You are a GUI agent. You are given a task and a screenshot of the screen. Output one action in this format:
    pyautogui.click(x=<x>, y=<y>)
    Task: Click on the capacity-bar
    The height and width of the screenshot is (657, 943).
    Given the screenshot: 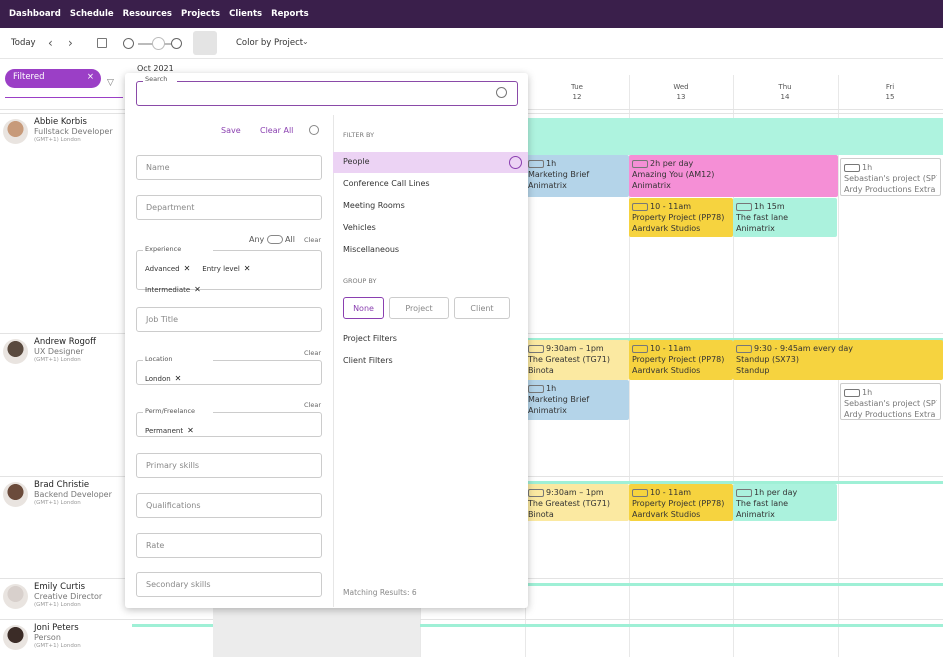 What is the action you would take?
    pyautogui.click(x=537, y=625)
    